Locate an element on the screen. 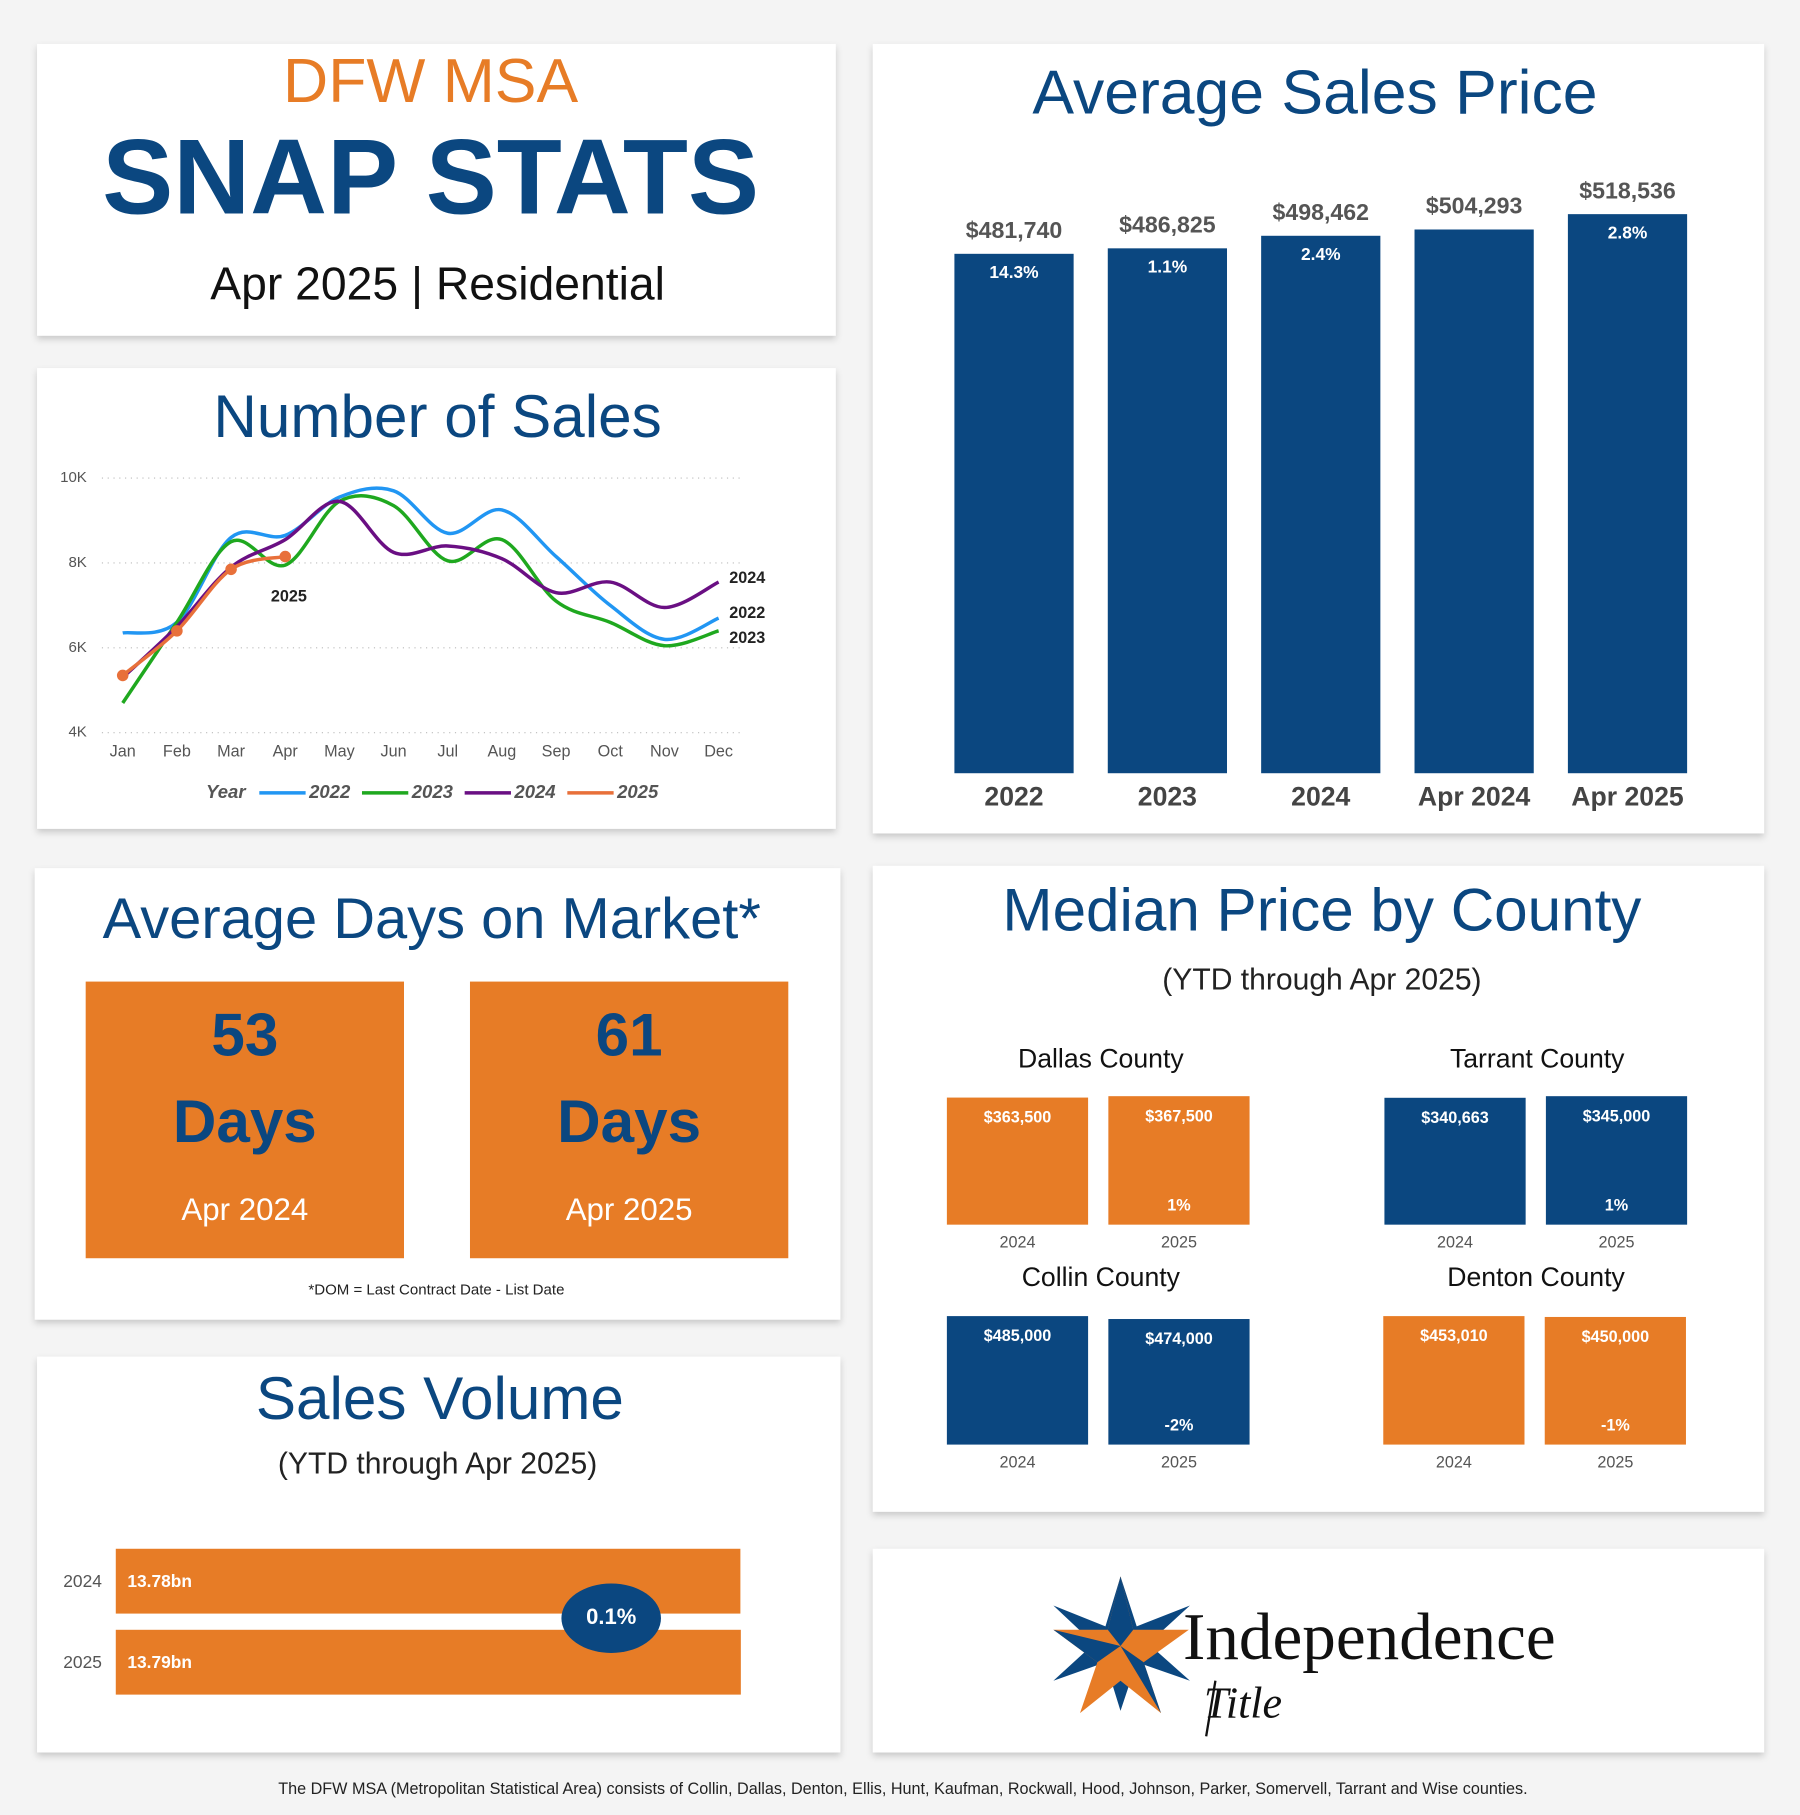  change-label: 2.4% is located at coordinates (1321, 254).